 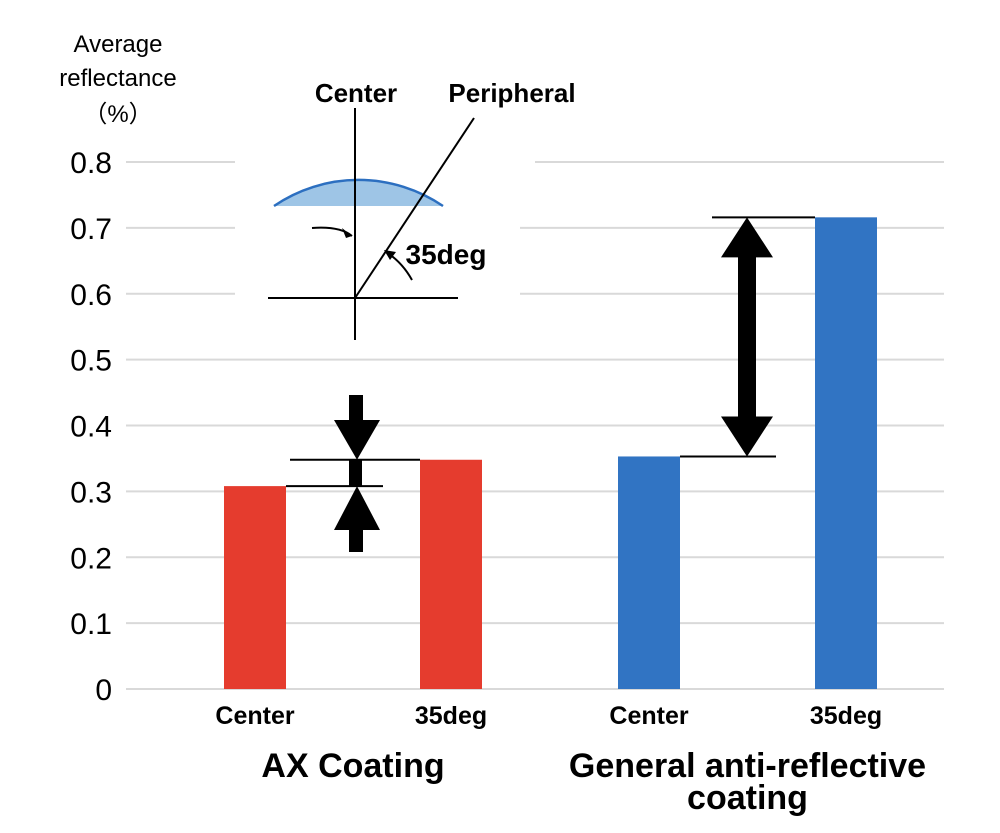 What do you see at coordinates (747, 337) in the screenshot?
I see `double-arrow` at bounding box center [747, 337].